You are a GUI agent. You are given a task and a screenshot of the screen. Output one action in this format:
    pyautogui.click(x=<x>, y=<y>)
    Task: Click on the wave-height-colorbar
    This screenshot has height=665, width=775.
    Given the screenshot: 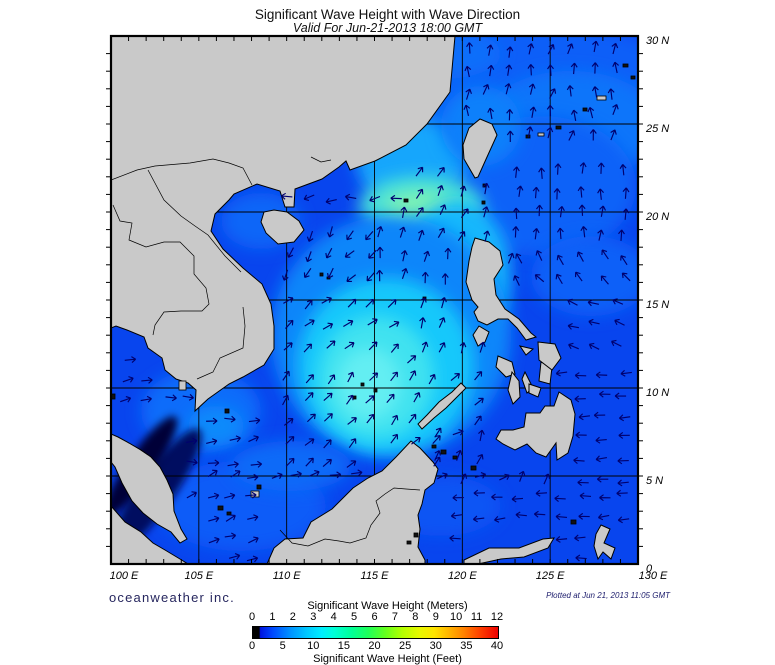 What is the action you would take?
    pyautogui.click(x=375, y=632)
    